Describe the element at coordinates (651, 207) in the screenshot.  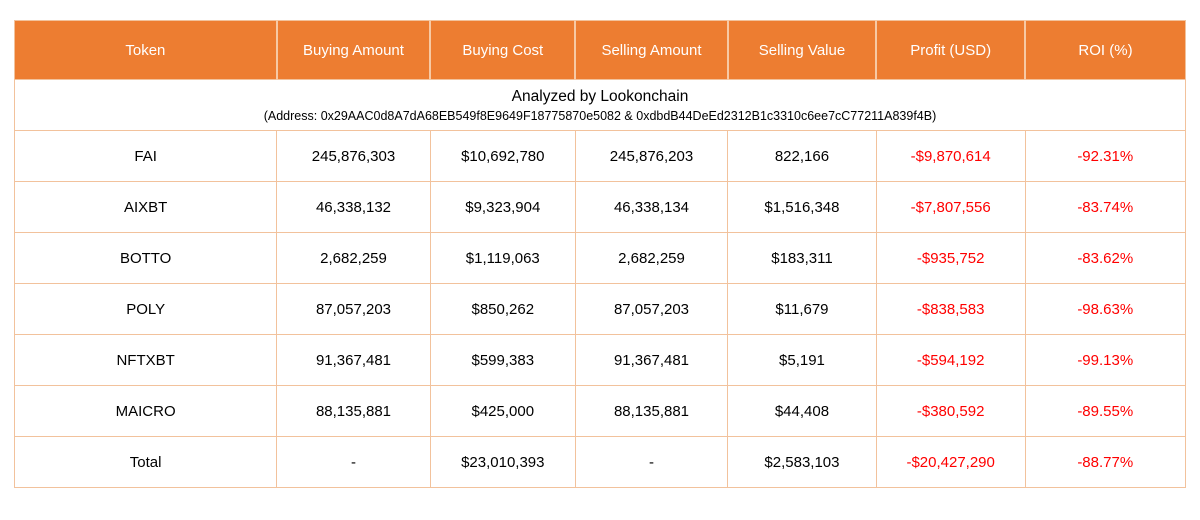
I see `selling-amount-cell: 46,338,134` at that location.